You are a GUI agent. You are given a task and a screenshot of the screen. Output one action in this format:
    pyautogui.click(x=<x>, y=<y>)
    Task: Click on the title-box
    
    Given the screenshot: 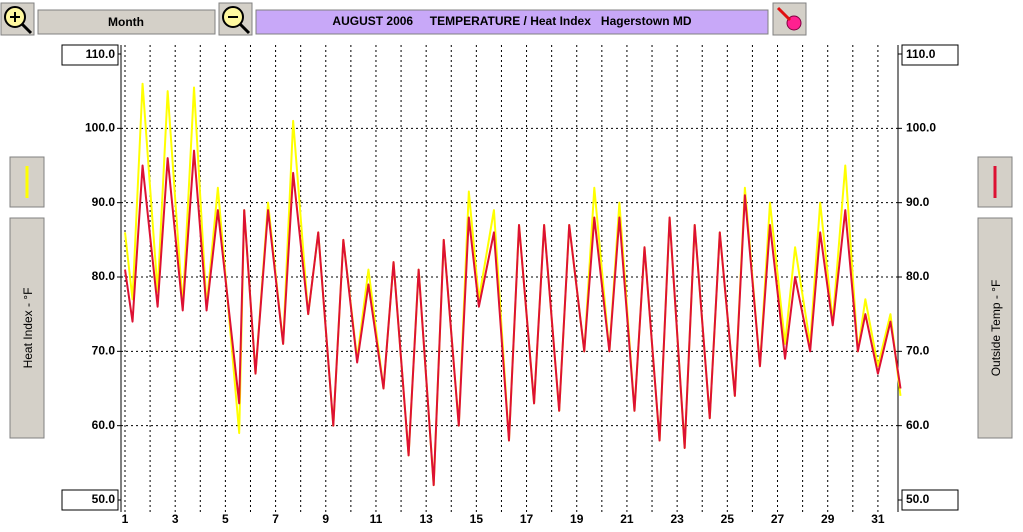 What is the action you would take?
    pyautogui.click(x=512, y=22)
    